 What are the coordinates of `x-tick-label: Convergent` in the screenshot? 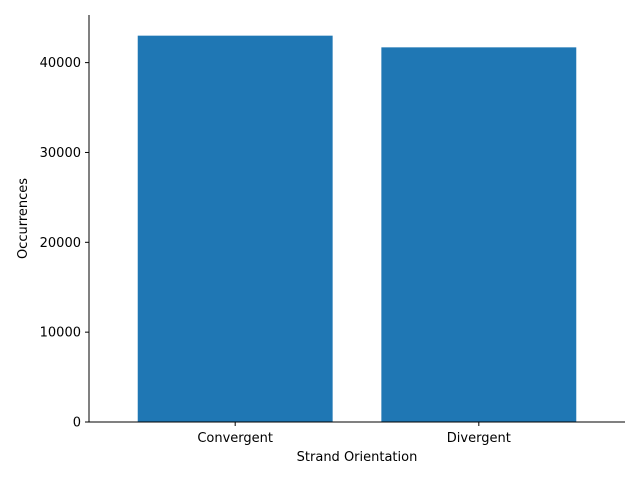 It's located at (235, 438).